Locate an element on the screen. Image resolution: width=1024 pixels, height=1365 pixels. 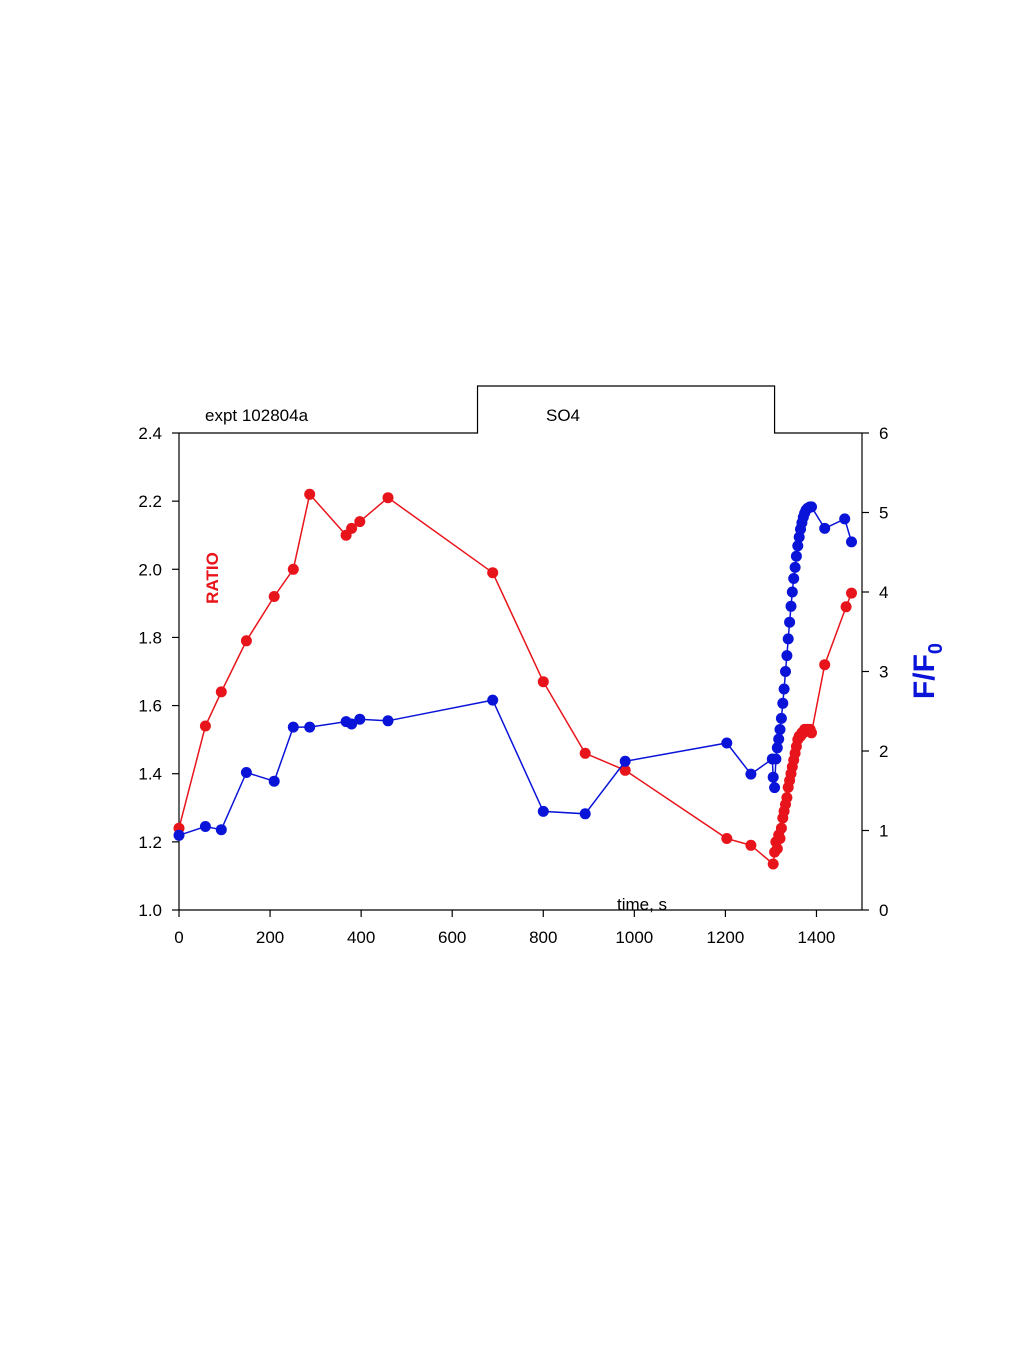
x-tick-label: 600 is located at coordinates (452, 937).